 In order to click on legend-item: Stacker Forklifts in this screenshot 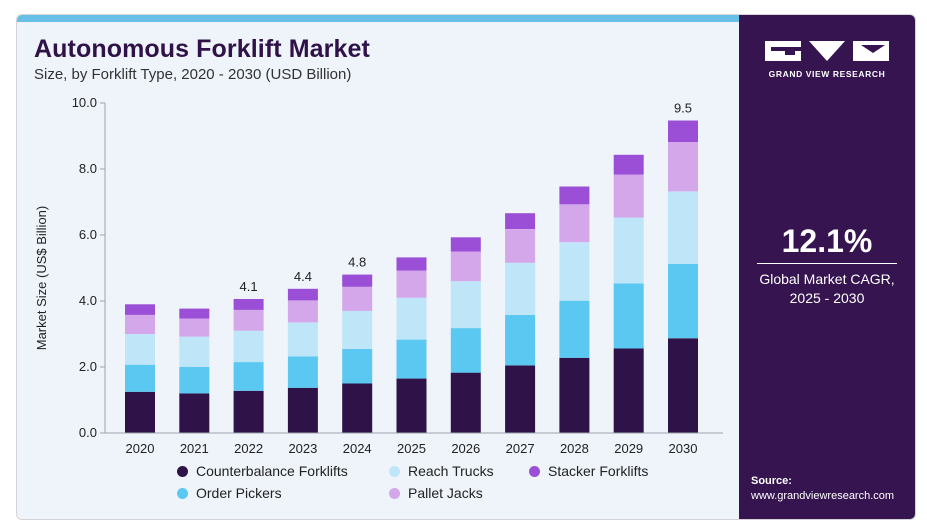, I will do `click(588, 471)`.